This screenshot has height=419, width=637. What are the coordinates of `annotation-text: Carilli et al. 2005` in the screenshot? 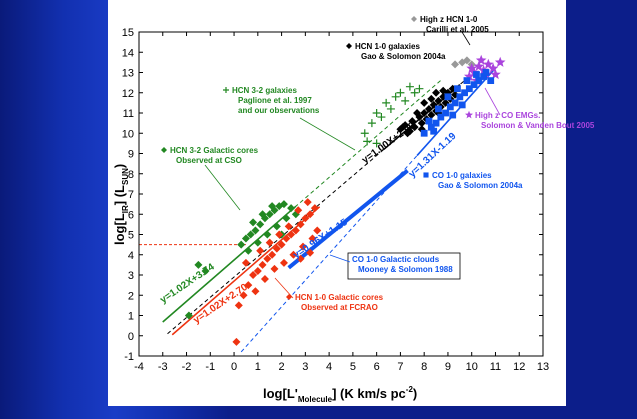 It's located at (457, 29).